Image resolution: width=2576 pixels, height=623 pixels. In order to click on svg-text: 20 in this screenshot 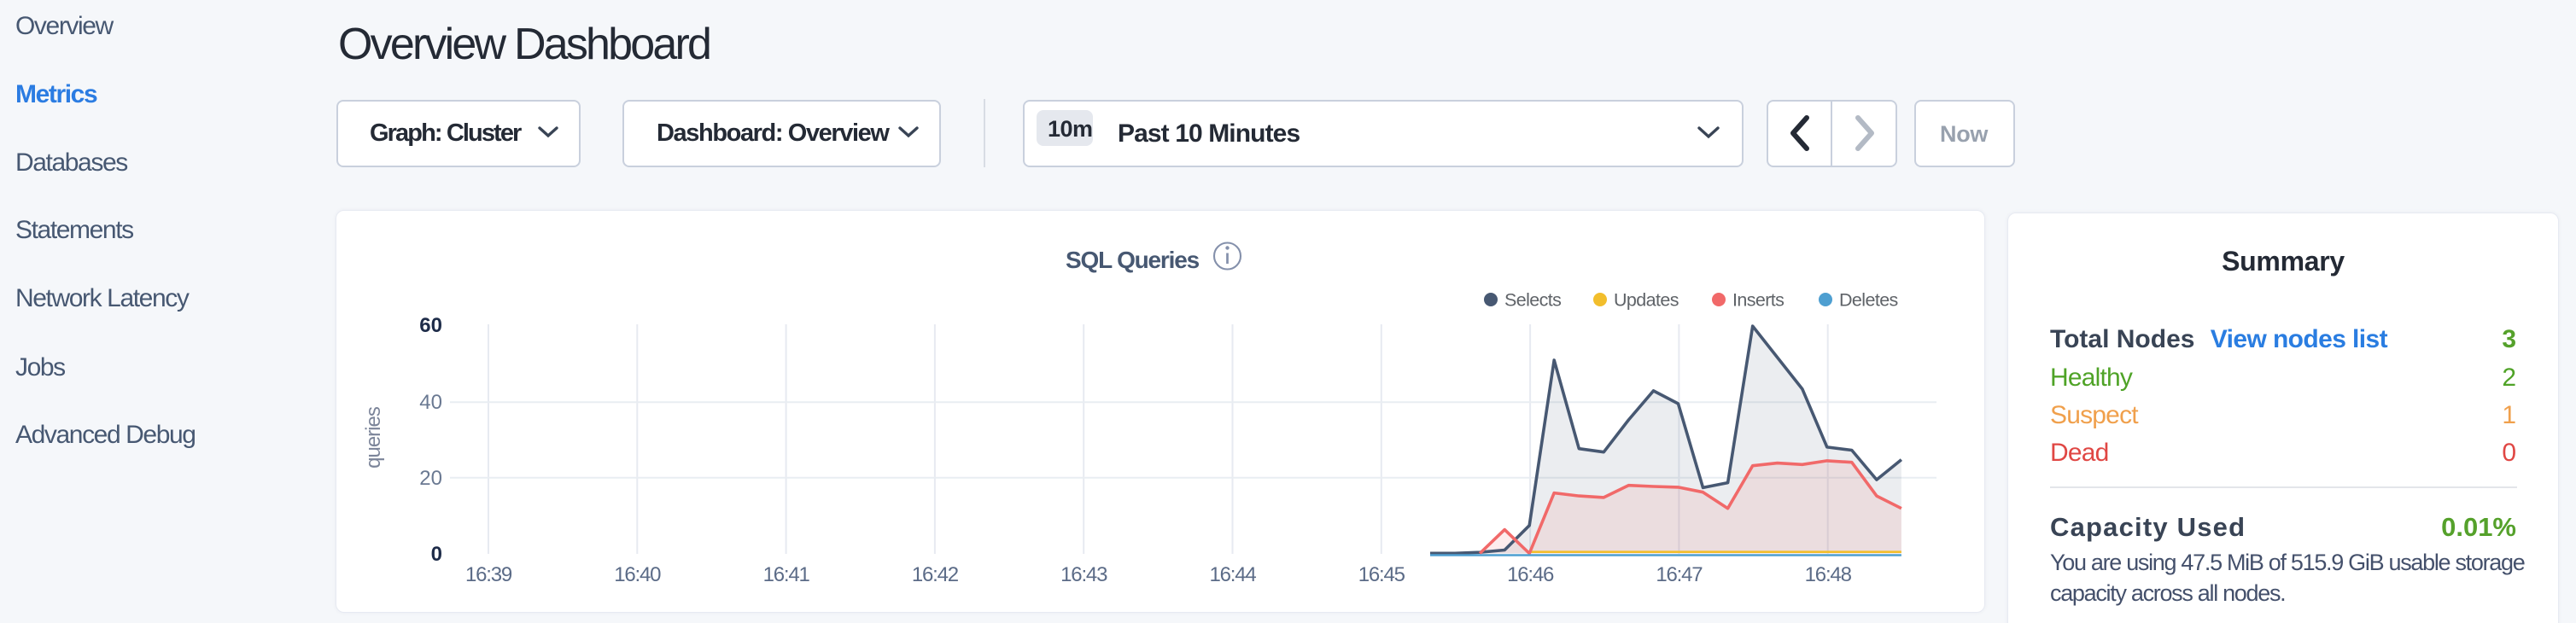, I will do `click(430, 478)`.